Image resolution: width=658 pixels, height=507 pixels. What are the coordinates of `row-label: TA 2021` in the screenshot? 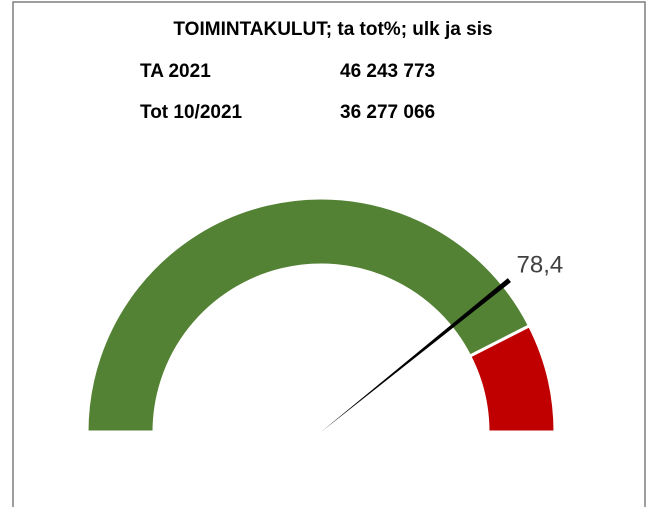 It's located at (175, 71).